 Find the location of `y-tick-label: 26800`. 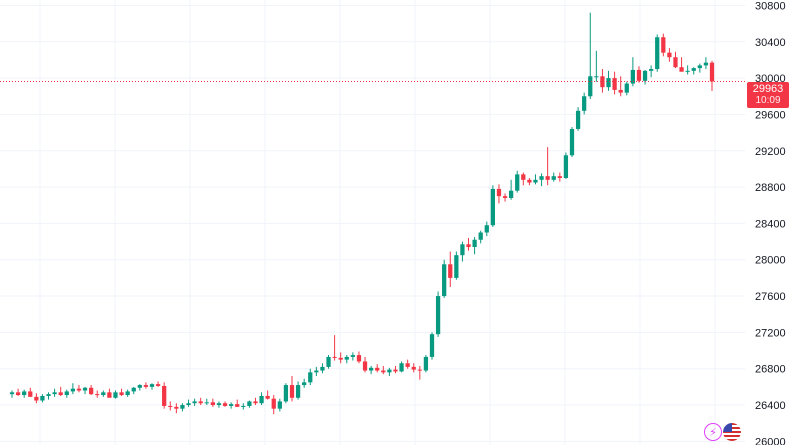

y-tick-label: 26800 is located at coordinates (770, 370).